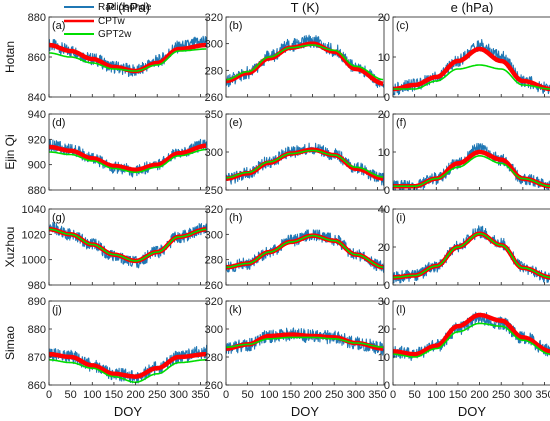 This screenshot has width=550, height=421. I want to click on panel-l: 0102030050100150200250300350(l), so click(464, 348).